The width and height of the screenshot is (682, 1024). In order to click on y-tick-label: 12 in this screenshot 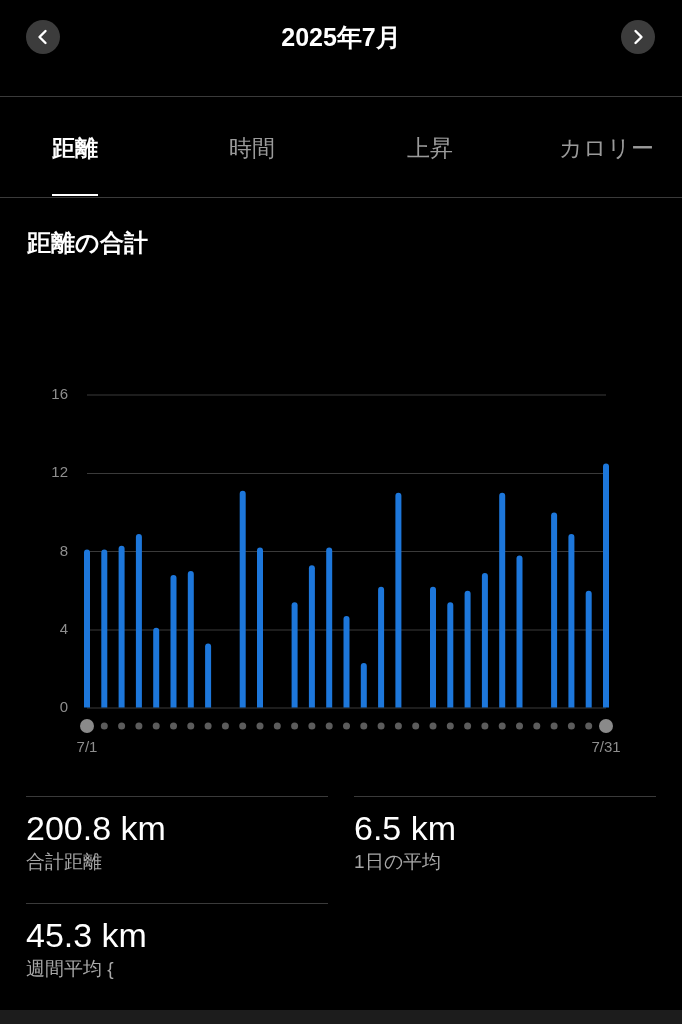, I will do `click(59, 472)`.